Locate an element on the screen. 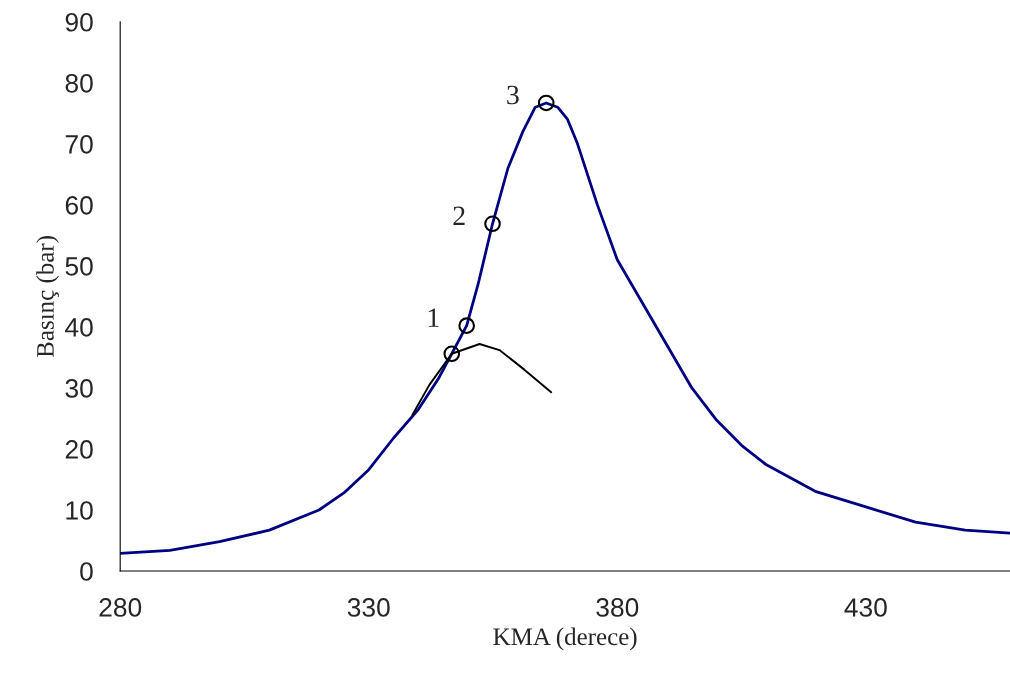  y-axis-title: Basınç (bar) is located at coordinates (47, 297).